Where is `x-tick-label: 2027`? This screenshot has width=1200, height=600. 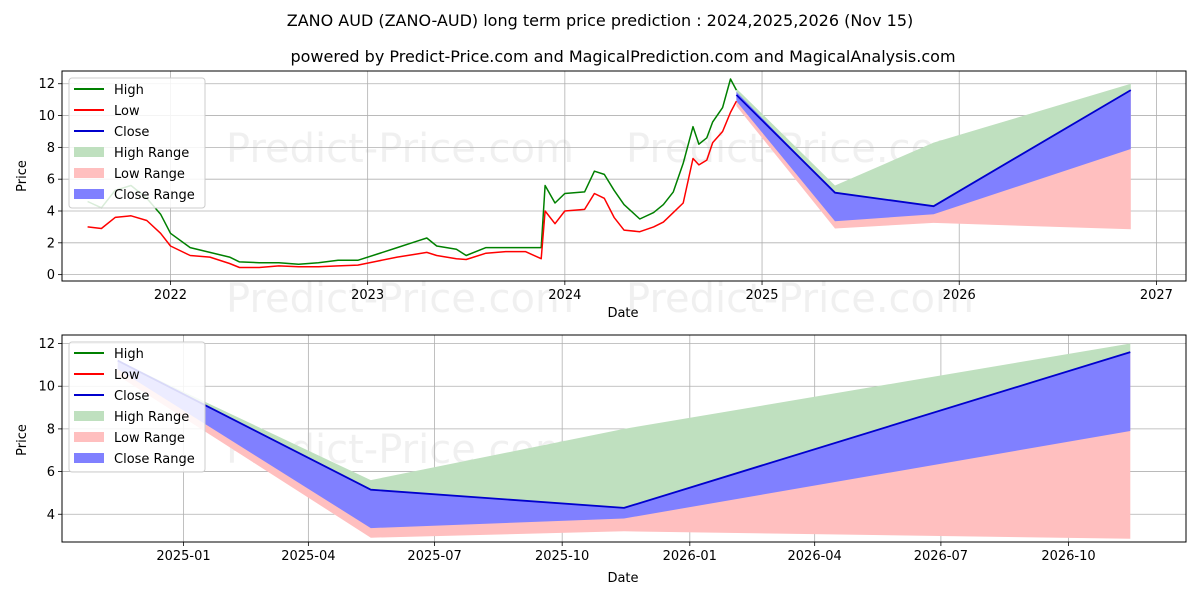
x-tick-label: 2027 is located at coordinates (1156, 295).